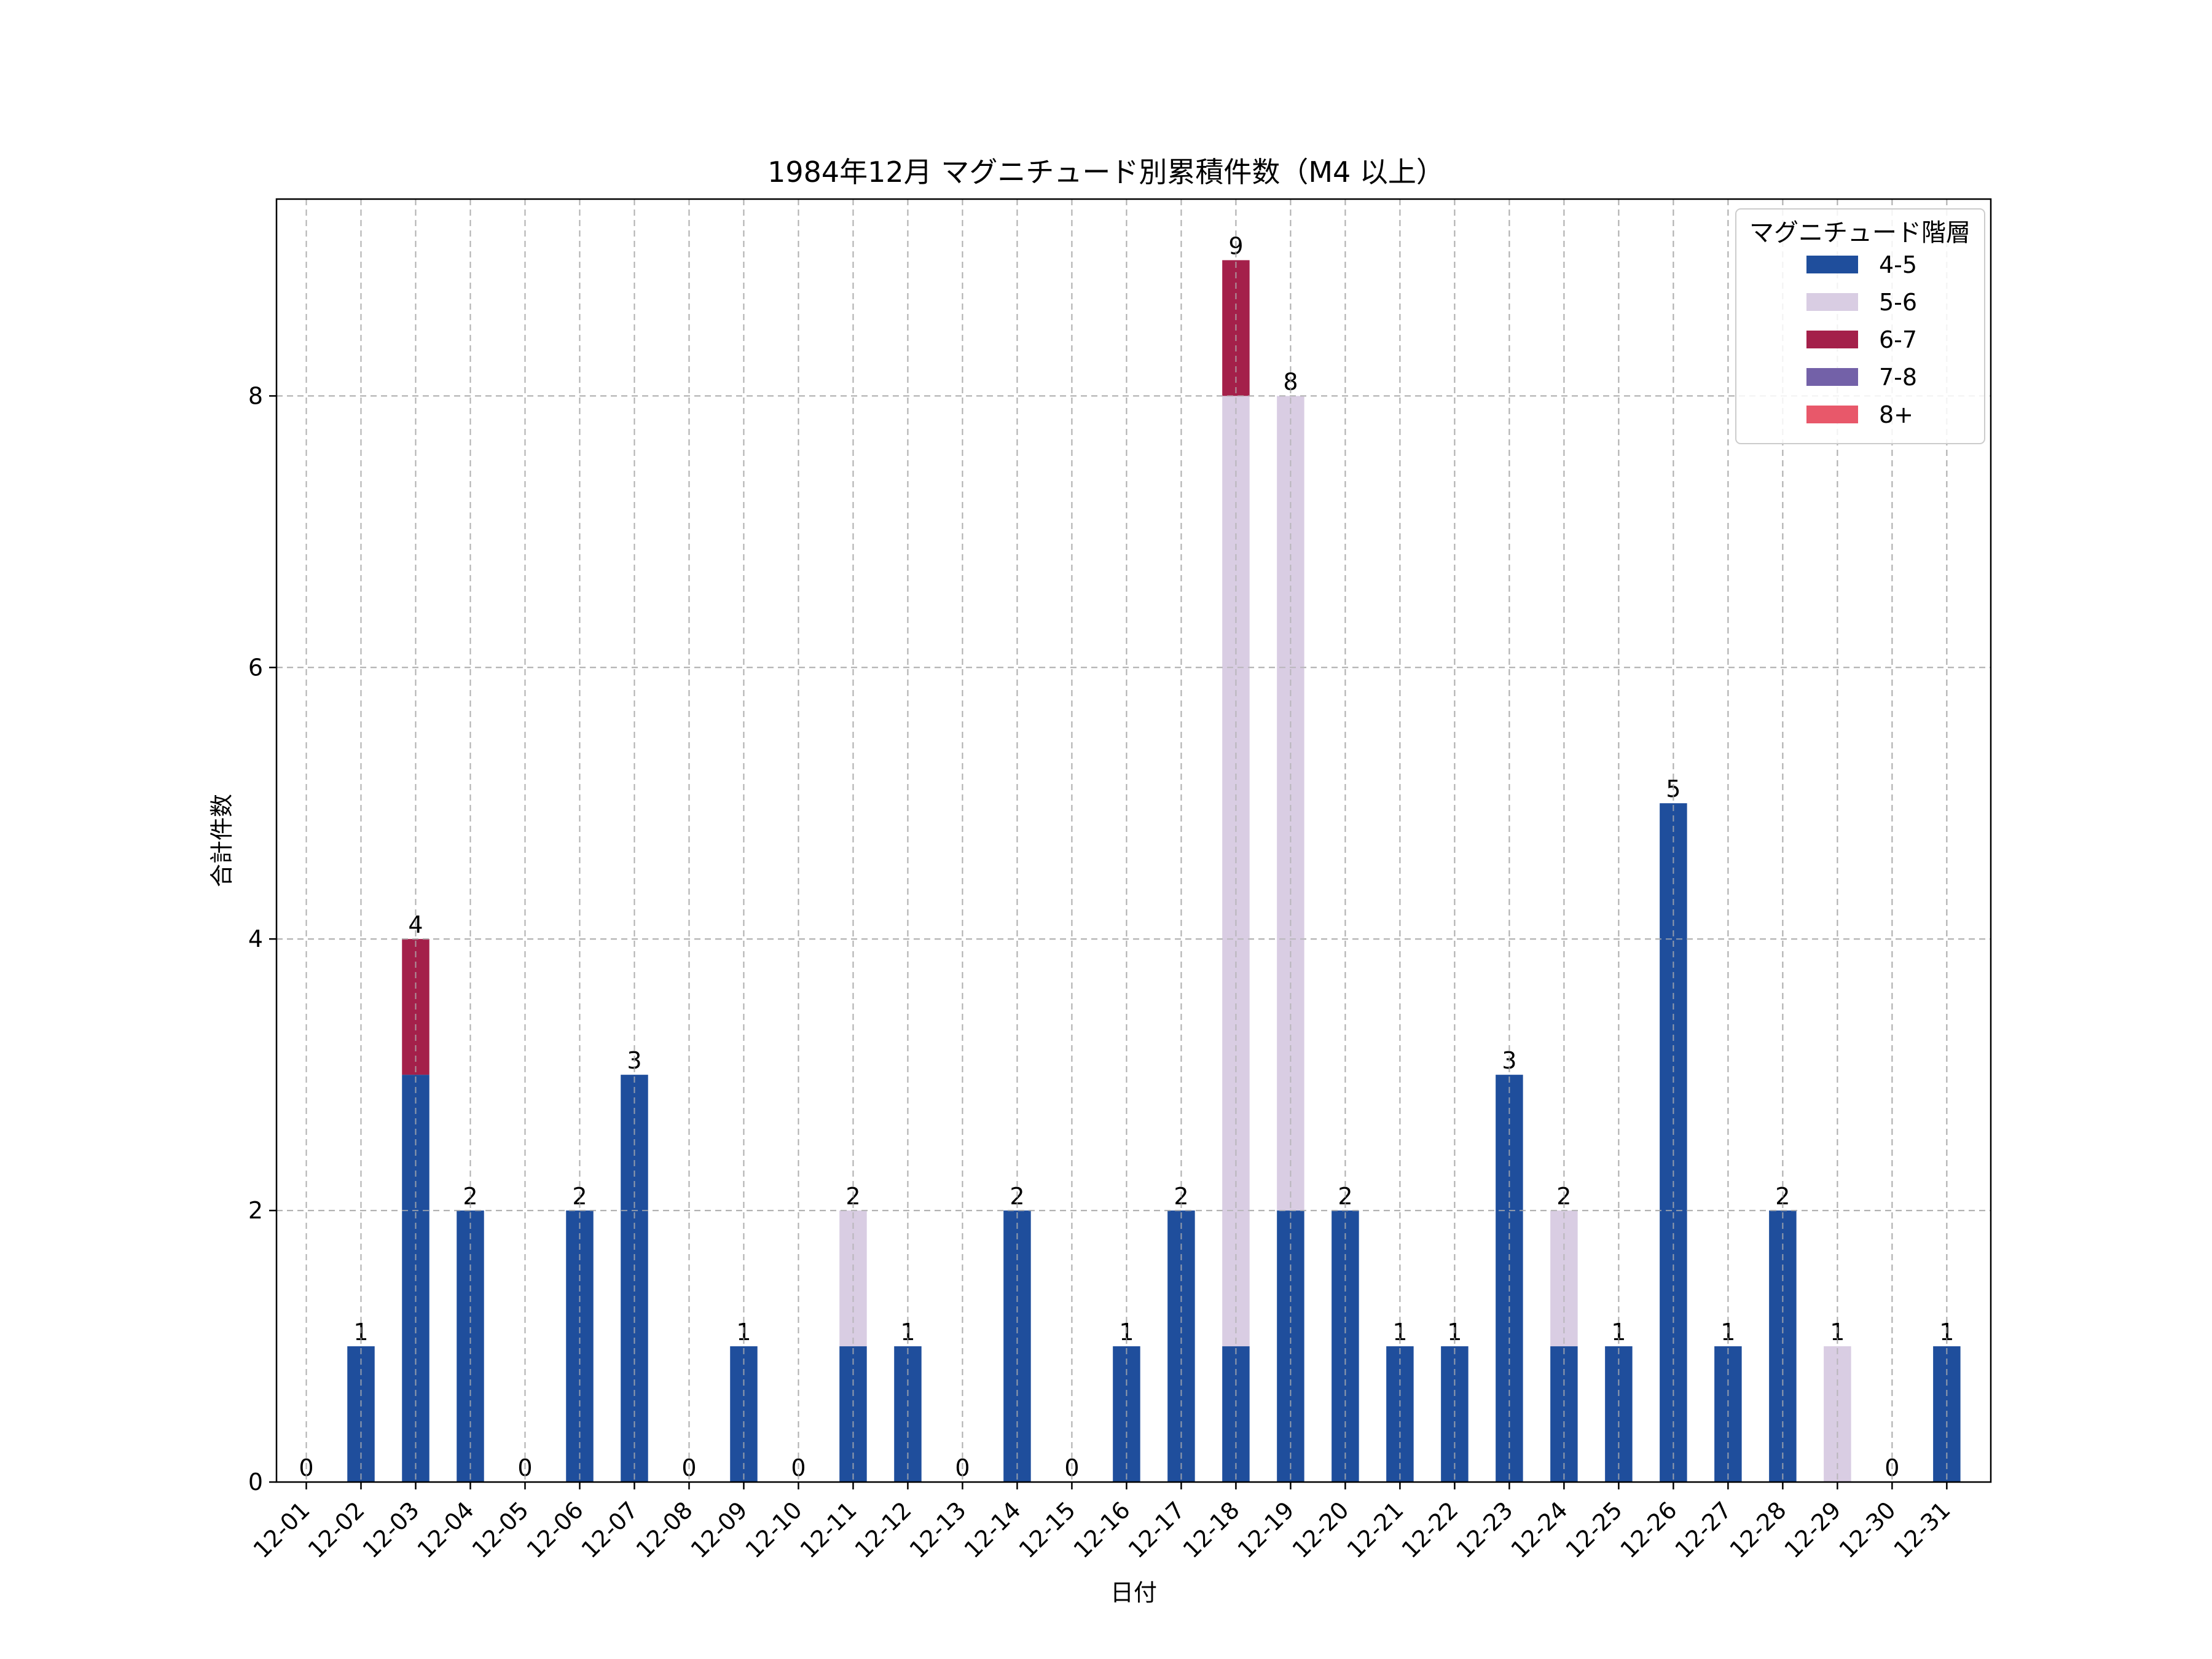 Image resolution: width=2212 pixels, height=1659 pixels. What do you see at coordinates (221, 840) in the screenshot?
I see `y-axis-label: 合計件数` at bounding box center [221, 840].